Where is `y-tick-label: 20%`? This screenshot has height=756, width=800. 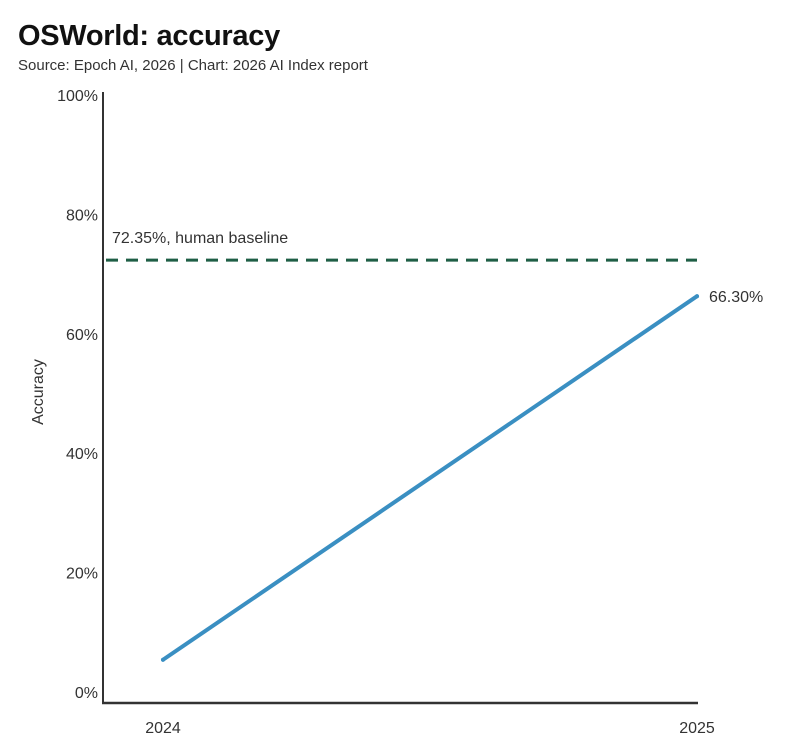 y-tick-label: 20% is located at coordinates (82, 574).